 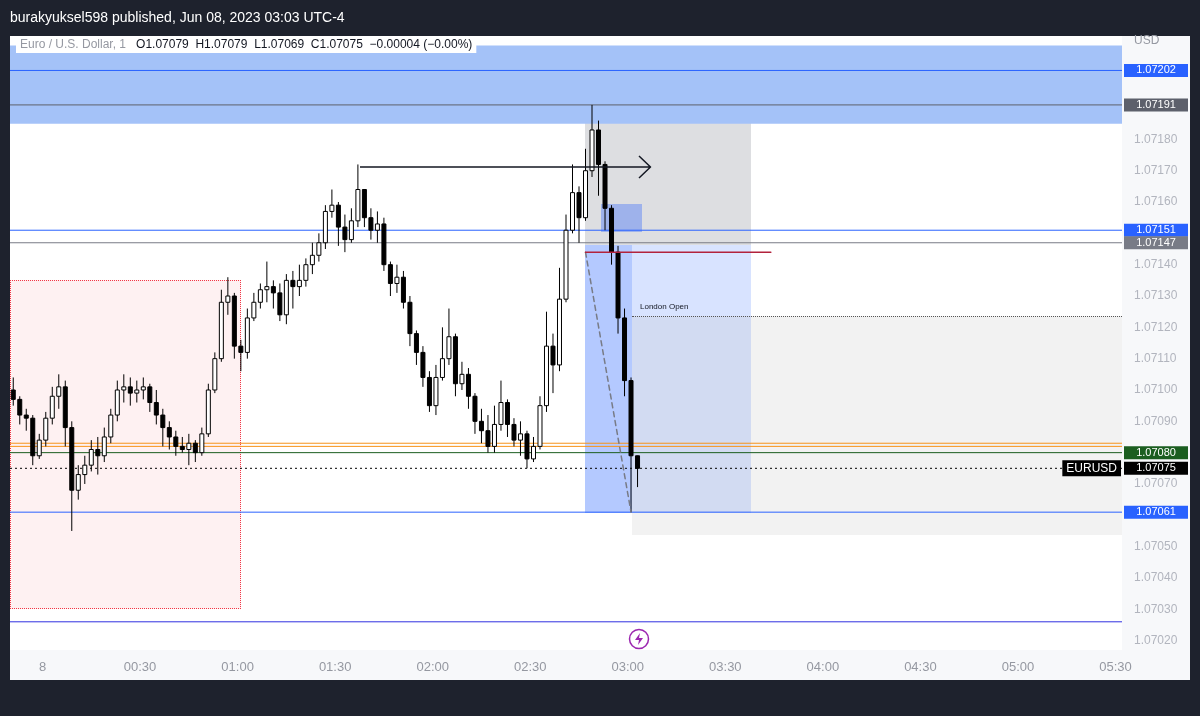 What do you see at coordinates (1147, 40) in the screenshot?
I see `y-axis-title: USD` at bounding box center [1147, 40].